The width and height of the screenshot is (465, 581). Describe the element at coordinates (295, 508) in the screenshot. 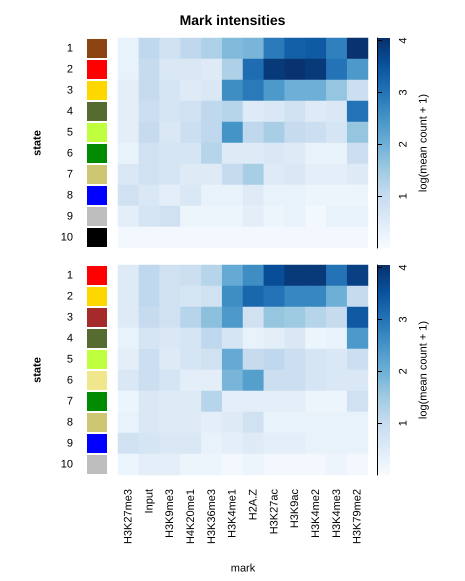

I see `x-tick-label: H3K9ac` at that location.